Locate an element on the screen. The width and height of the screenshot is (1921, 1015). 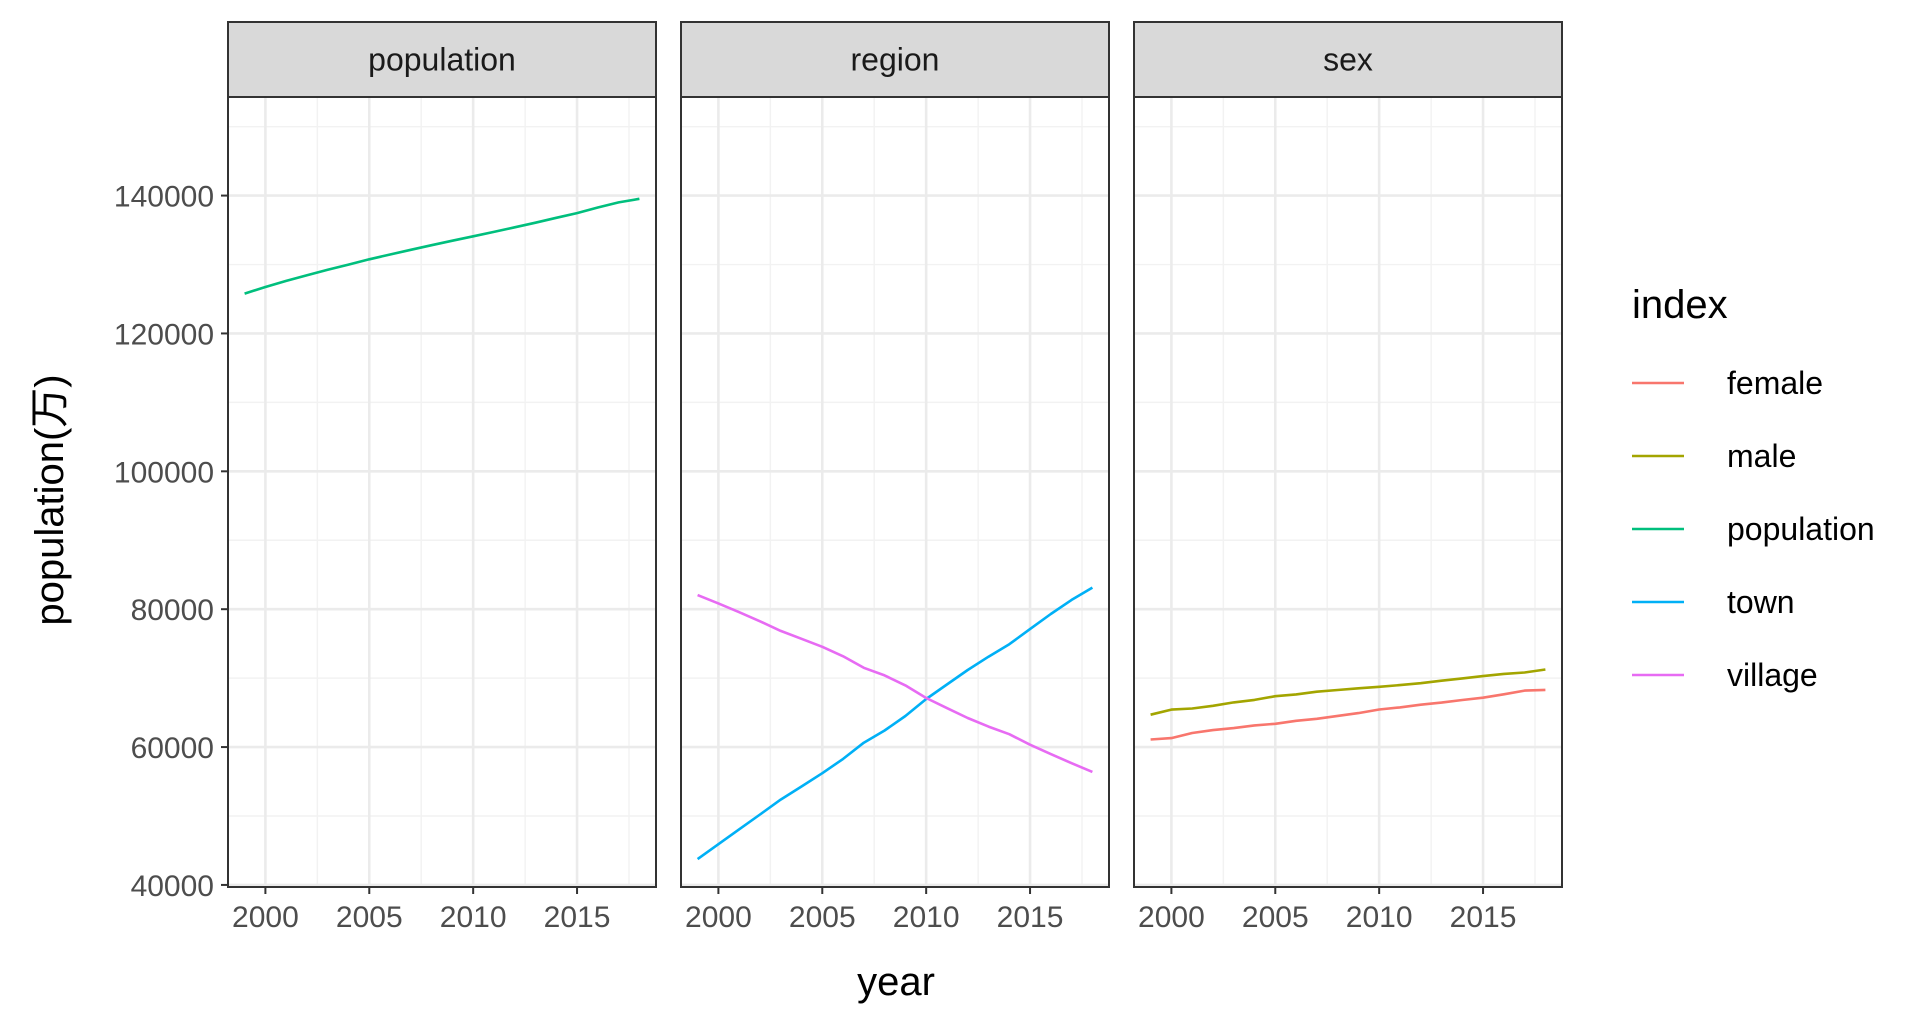
legend-title: index is located at coordinates (1680, 305).